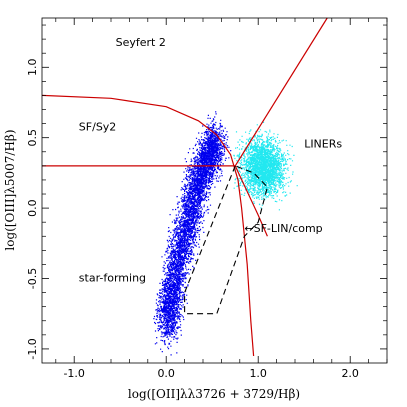  Describe the element at coordinates (141, 42) in the screenshot. I see `region-label: Seyfert 2` at that location.